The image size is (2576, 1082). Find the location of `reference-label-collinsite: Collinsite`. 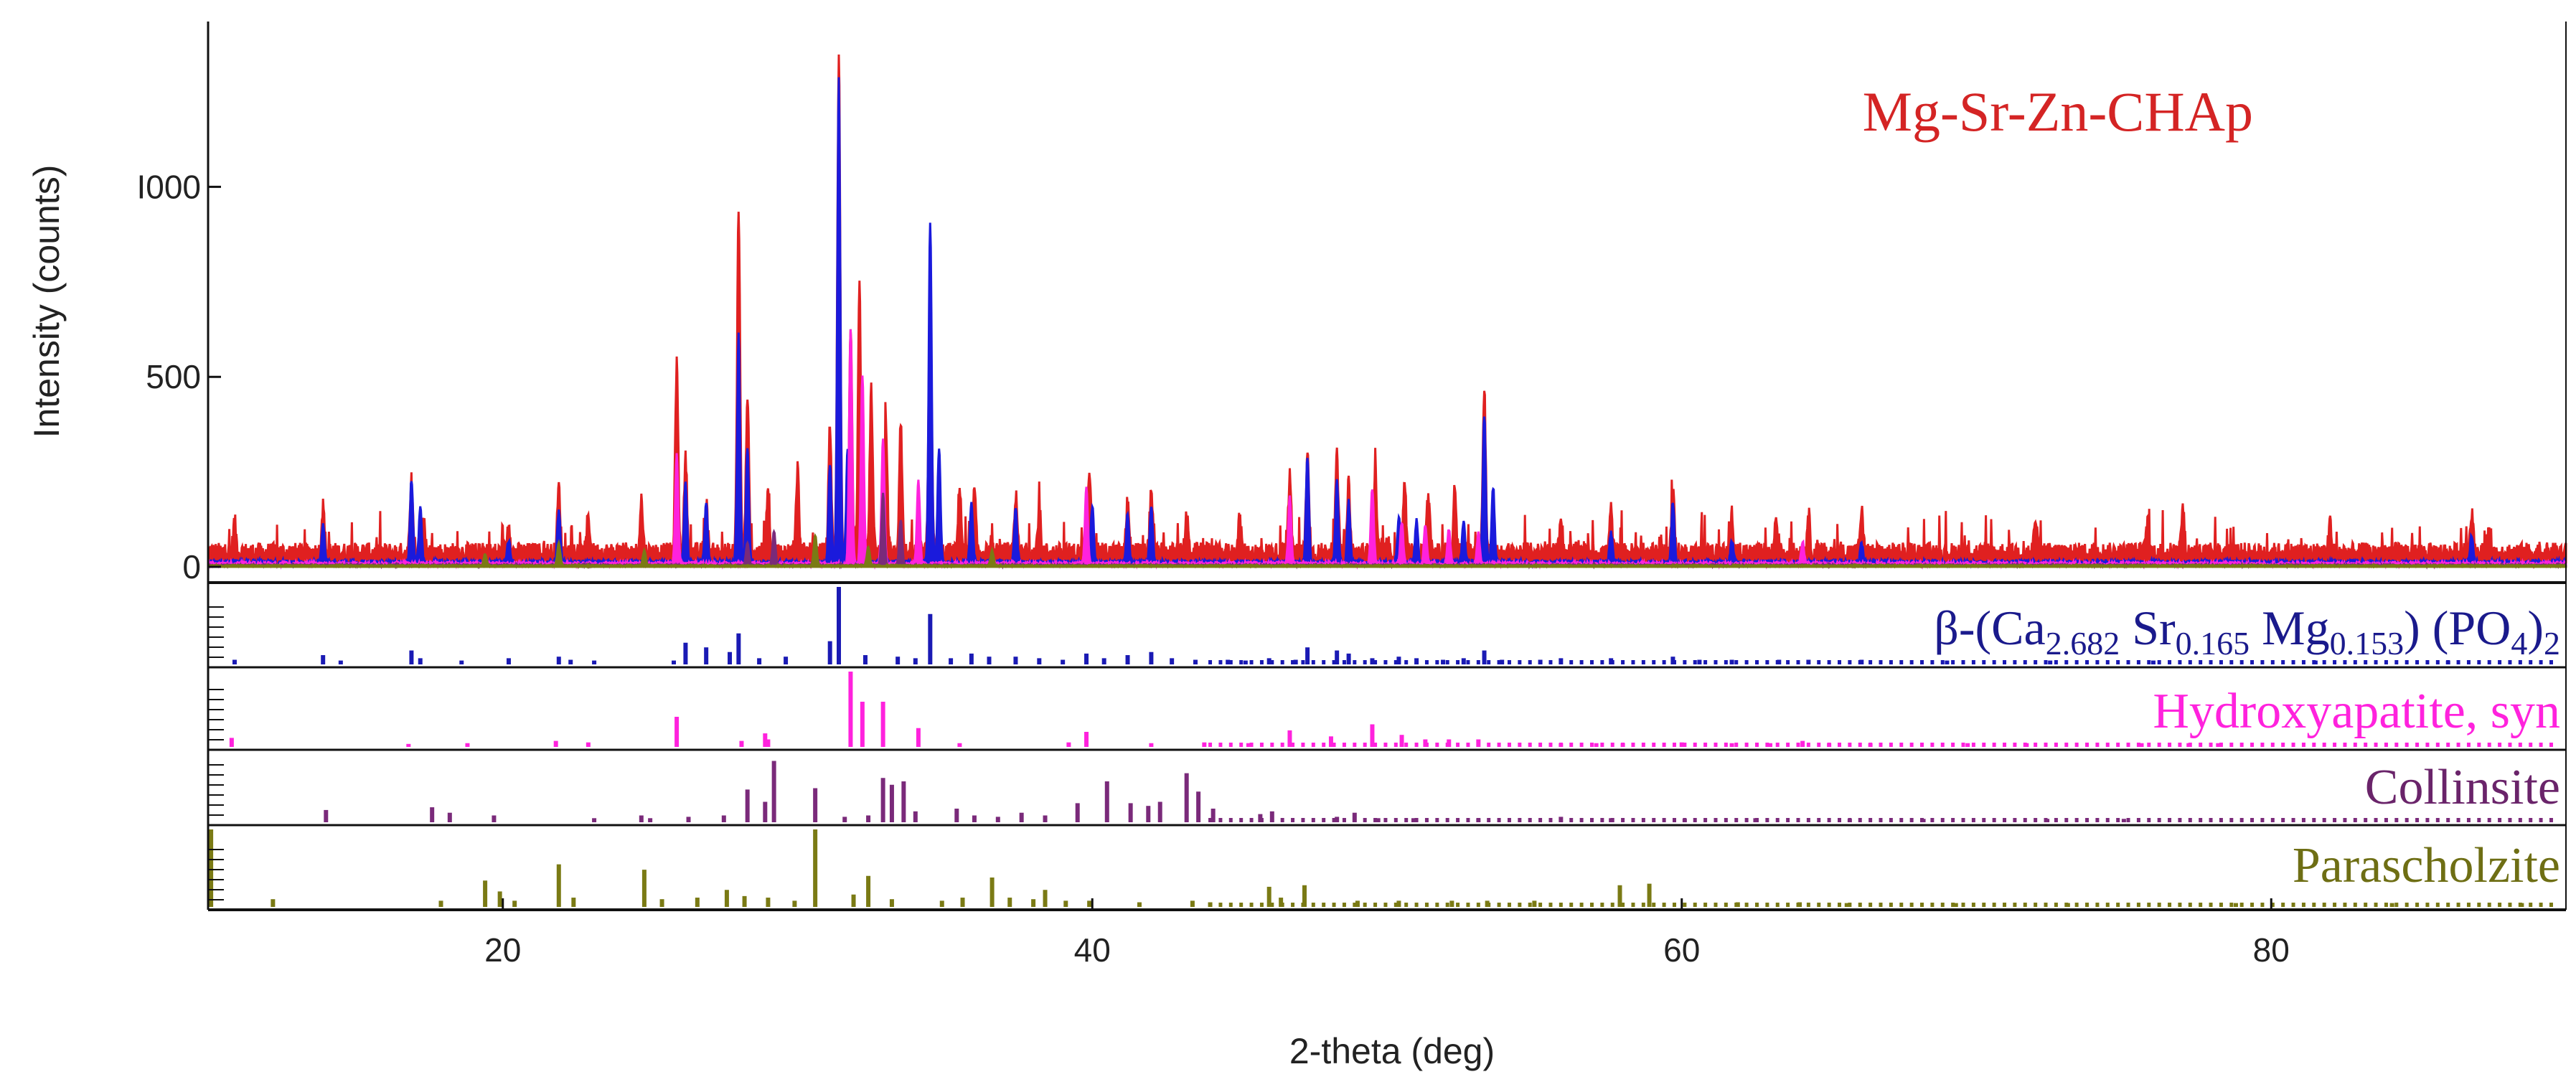

reference-label-collinsite: Collinsite is located at coordinates (2462, 787).